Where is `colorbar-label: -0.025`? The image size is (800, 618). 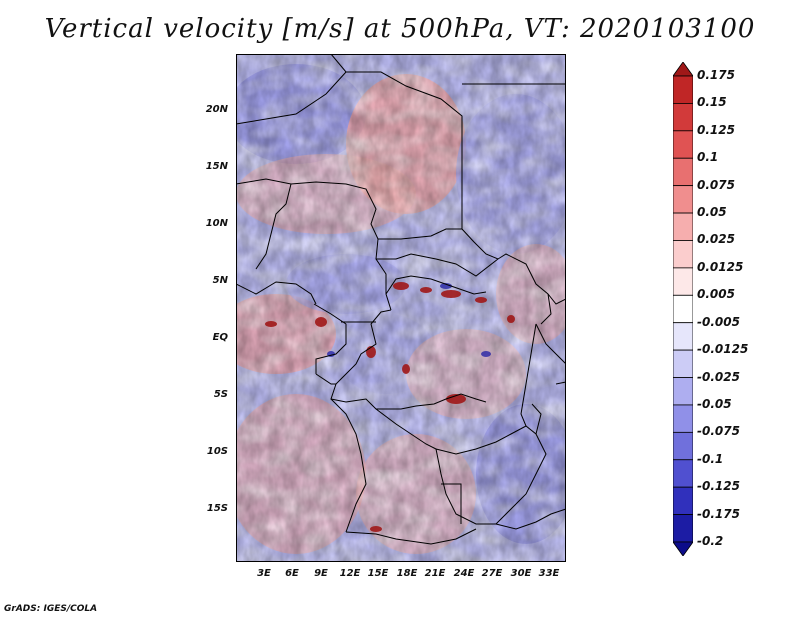
colorbar-label: -0.025 is located at coordinates (718, 376).